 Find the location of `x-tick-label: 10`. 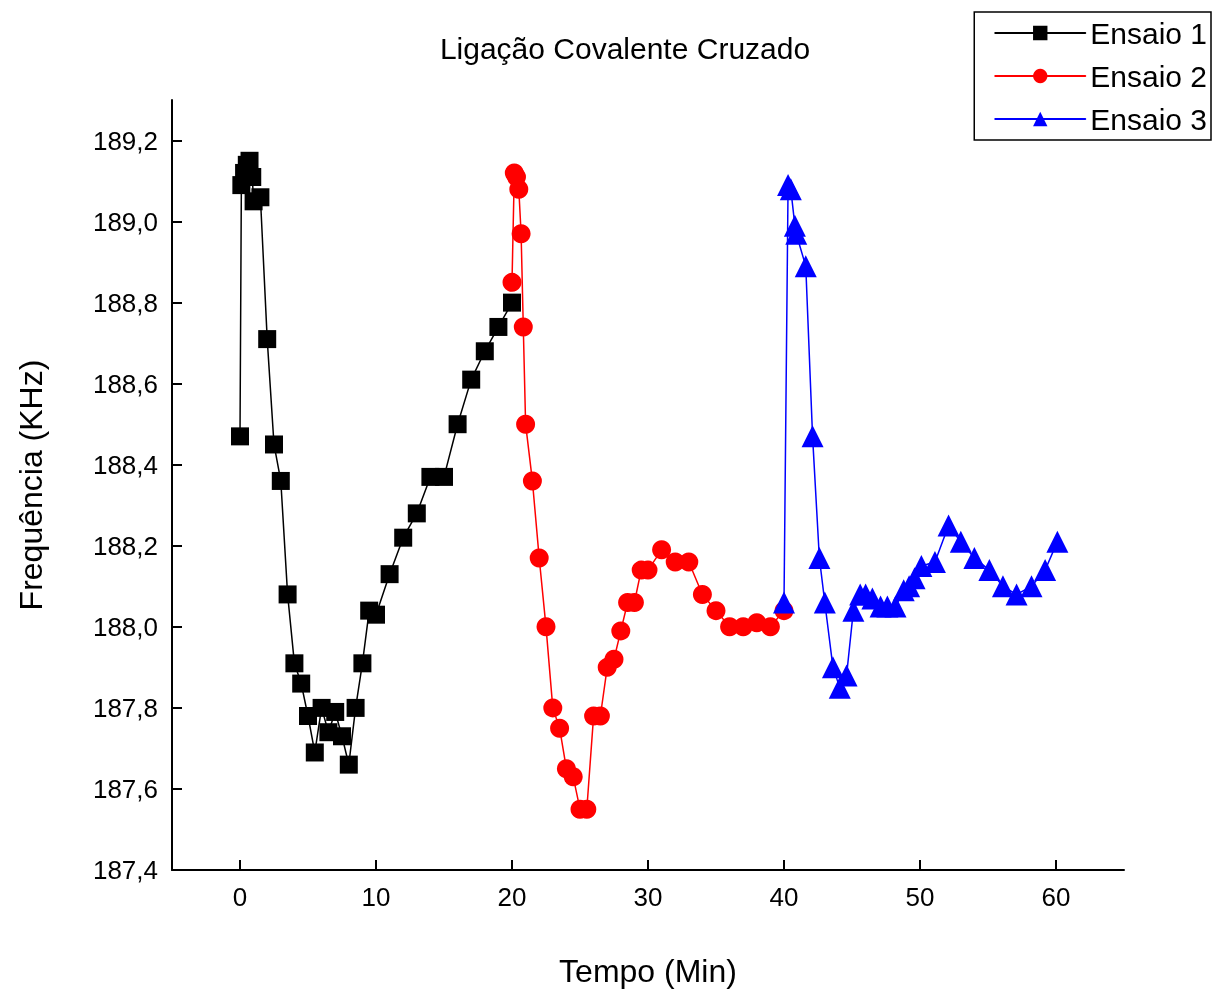

x-tick-label: 10 is located at coordinates (376, 897).